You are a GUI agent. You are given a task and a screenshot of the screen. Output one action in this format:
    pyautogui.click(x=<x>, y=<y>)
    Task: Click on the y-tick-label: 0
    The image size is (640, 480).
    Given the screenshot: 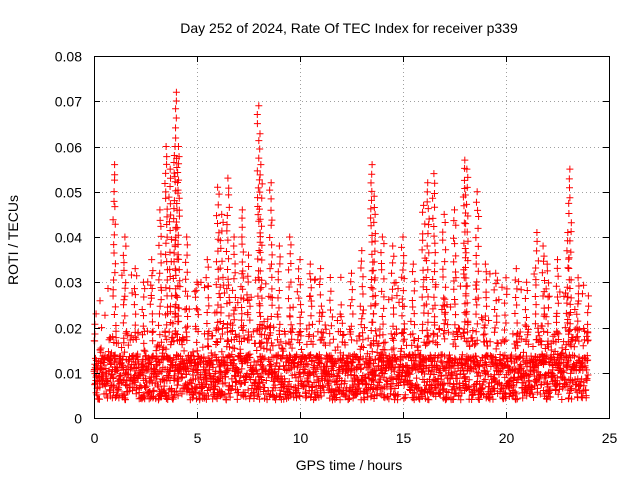 What is the action you would take?
    pyautogui.click(x=78, y=419)
    